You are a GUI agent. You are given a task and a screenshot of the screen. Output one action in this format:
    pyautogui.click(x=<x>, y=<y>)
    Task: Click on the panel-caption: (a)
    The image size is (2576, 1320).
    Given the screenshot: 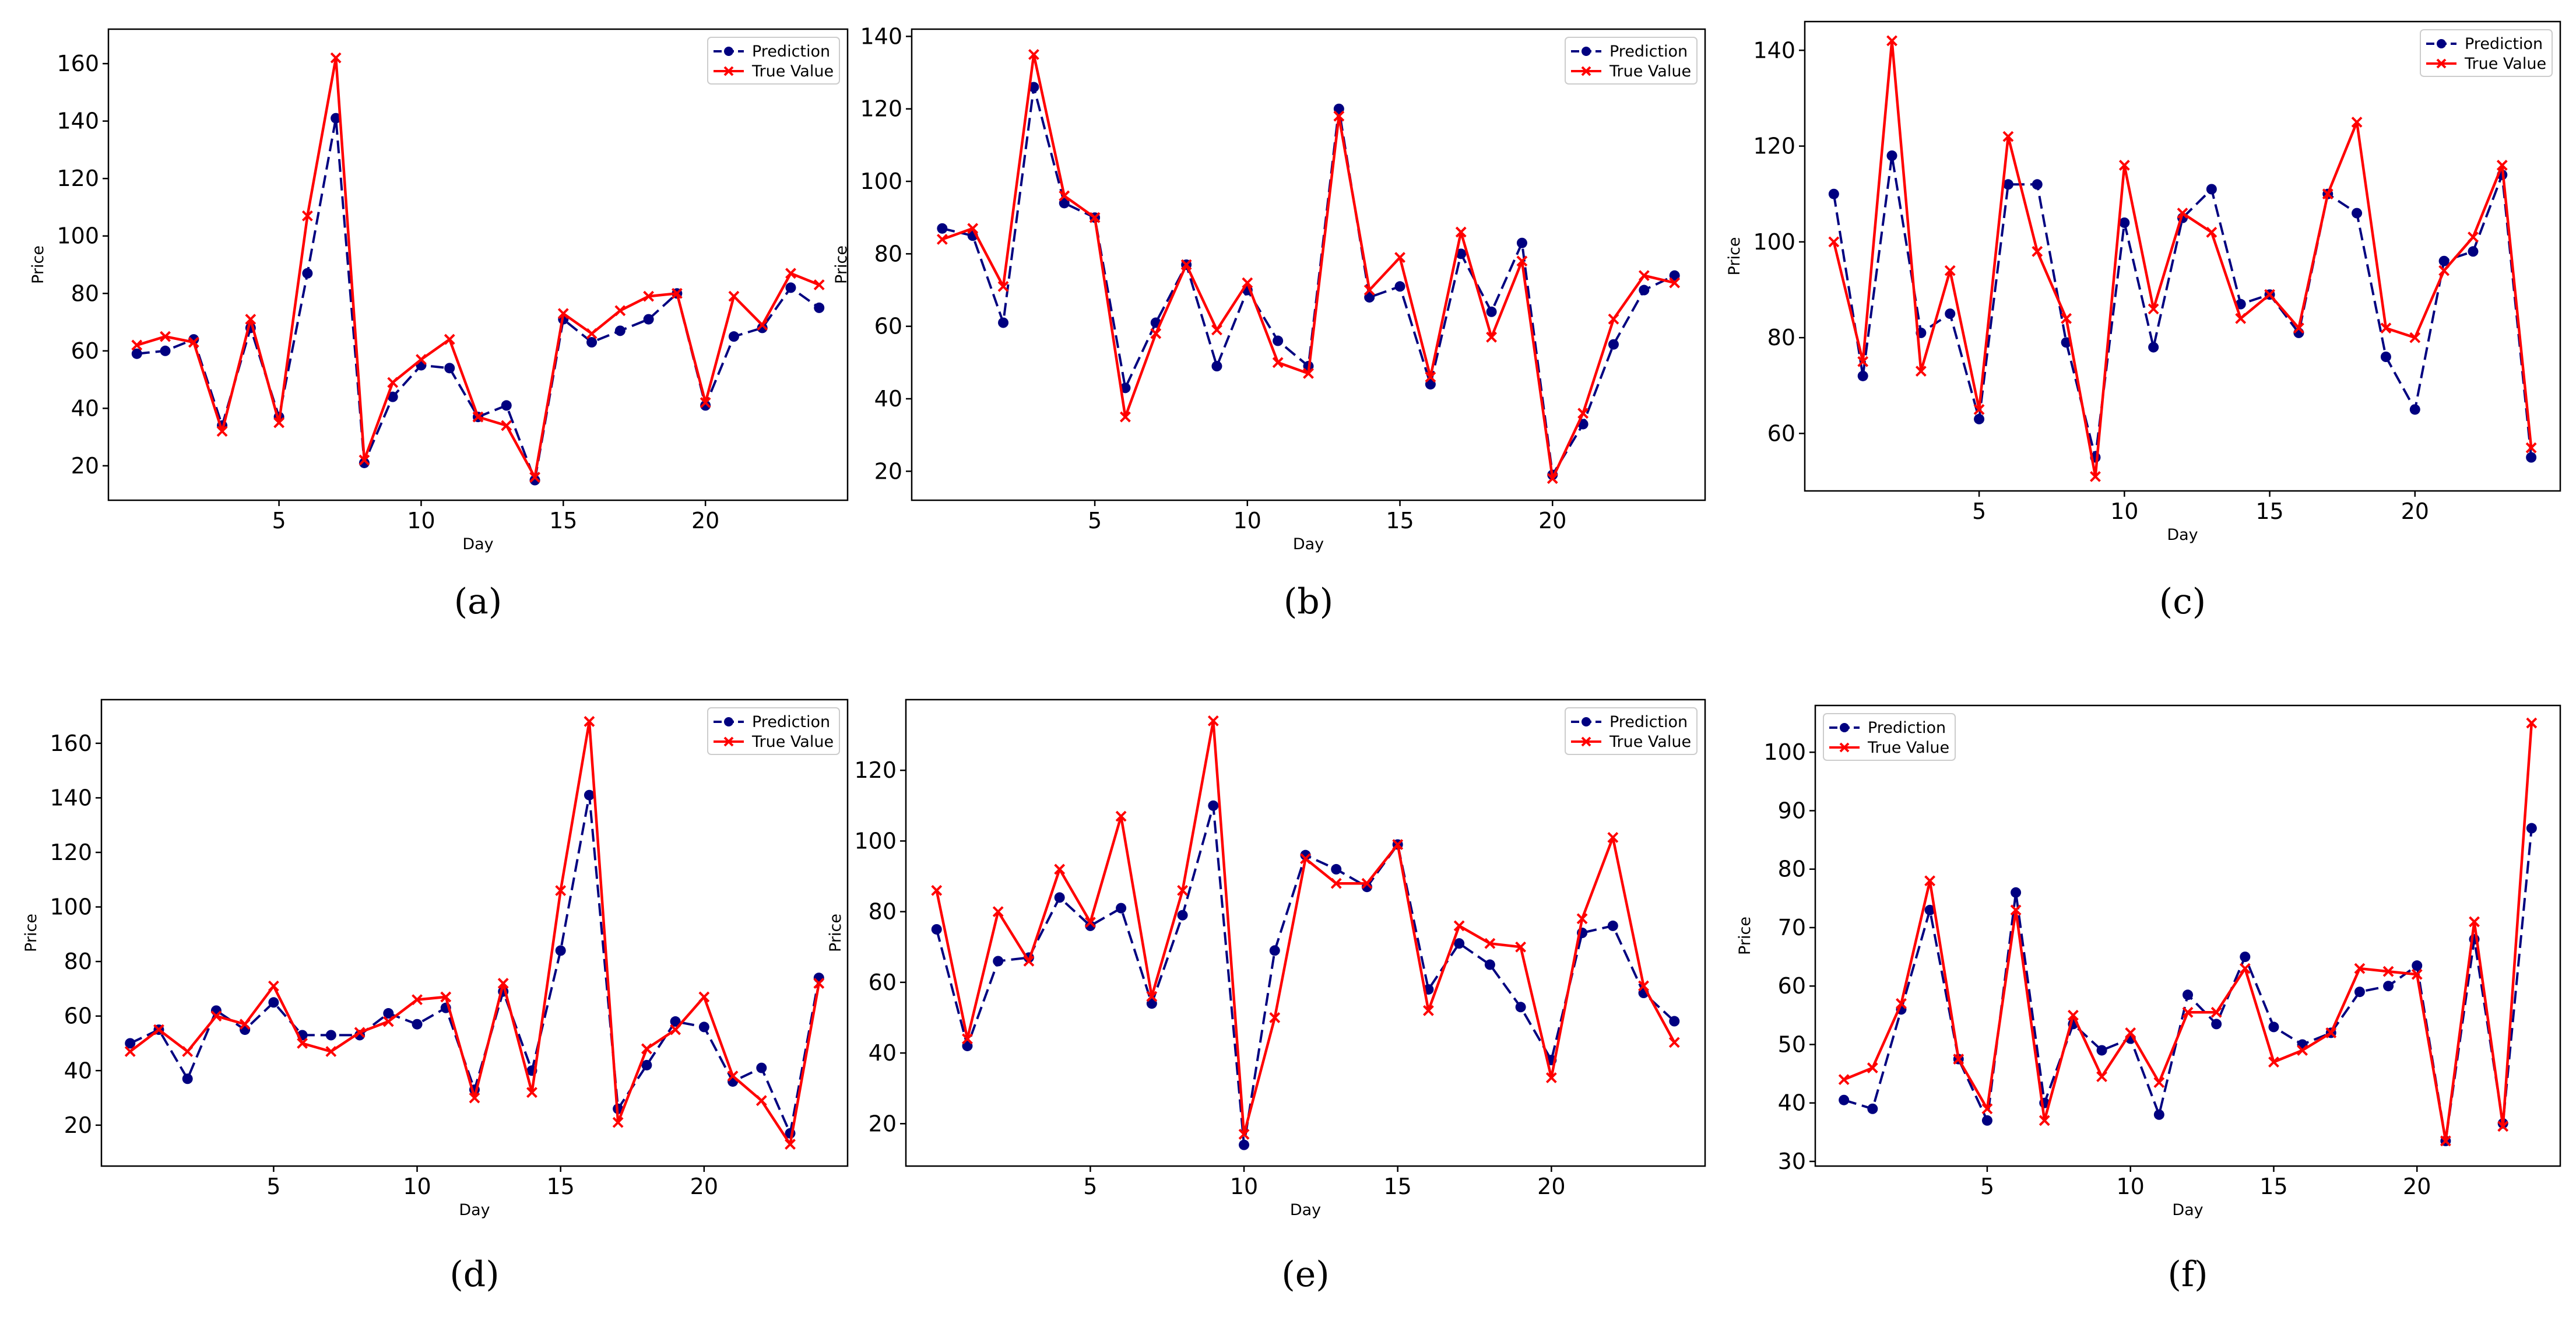 What is the action you would take?
    pyautogui.click(x=478, y=602)
    